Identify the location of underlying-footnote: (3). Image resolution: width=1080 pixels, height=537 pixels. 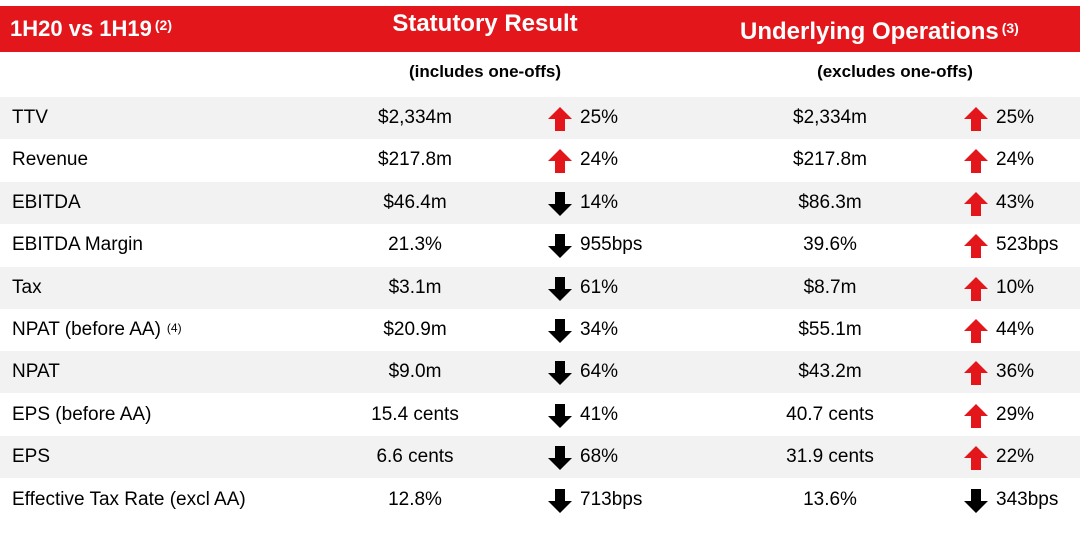
(1010, 28).